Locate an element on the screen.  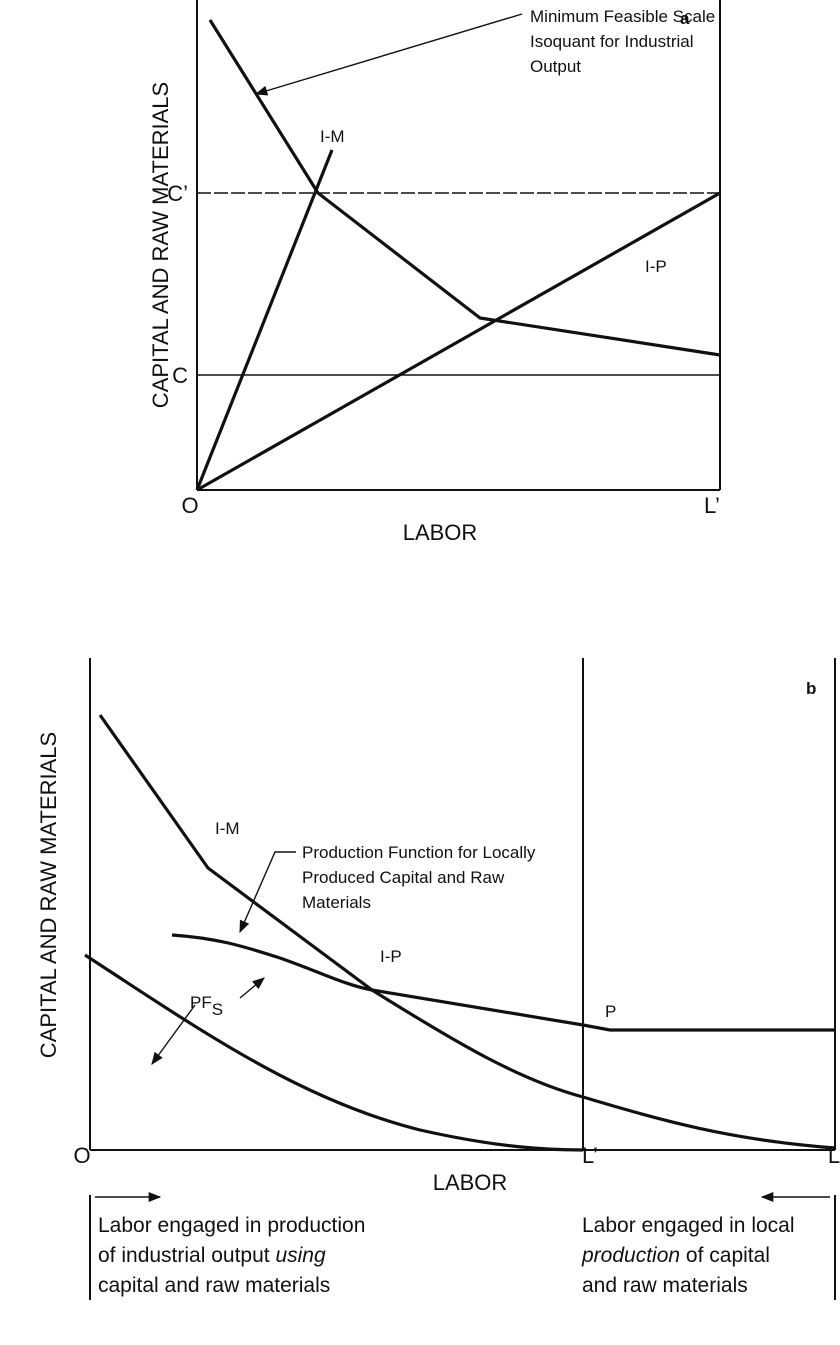
note-text: of industrial output is located at coordinates (184, 1255).